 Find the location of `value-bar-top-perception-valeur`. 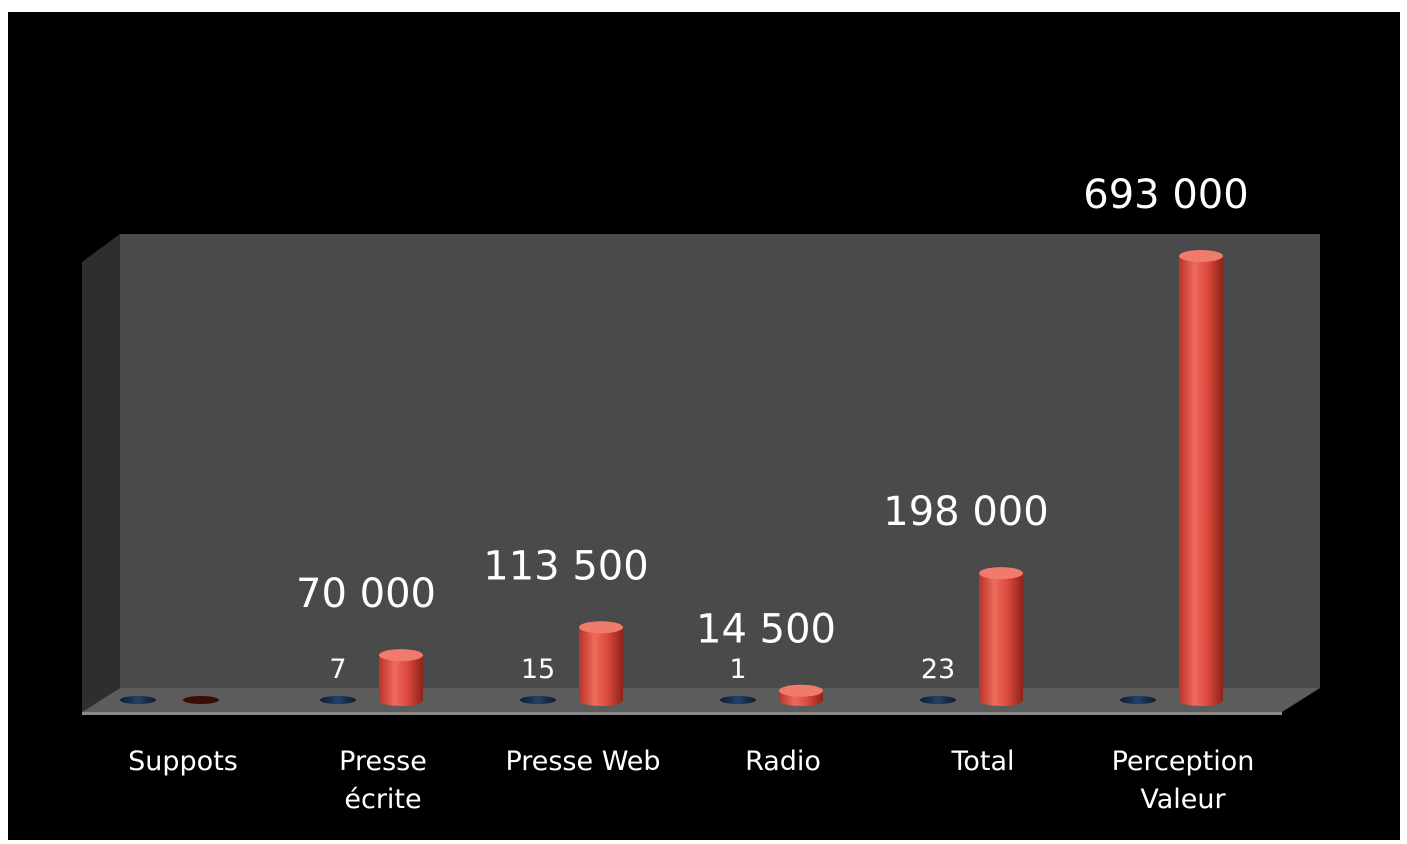

value-bar-top-perception-valeur is located at coordinates (1201, 256).